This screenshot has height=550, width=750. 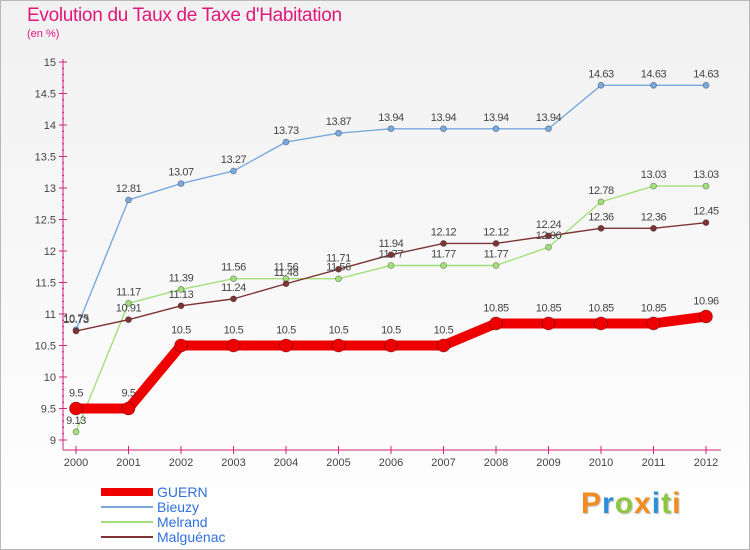 What do you see at coordinates (391, 463) in the screenshot?
I see `x-tick-label: 2006` at bounding box center [391, 463].